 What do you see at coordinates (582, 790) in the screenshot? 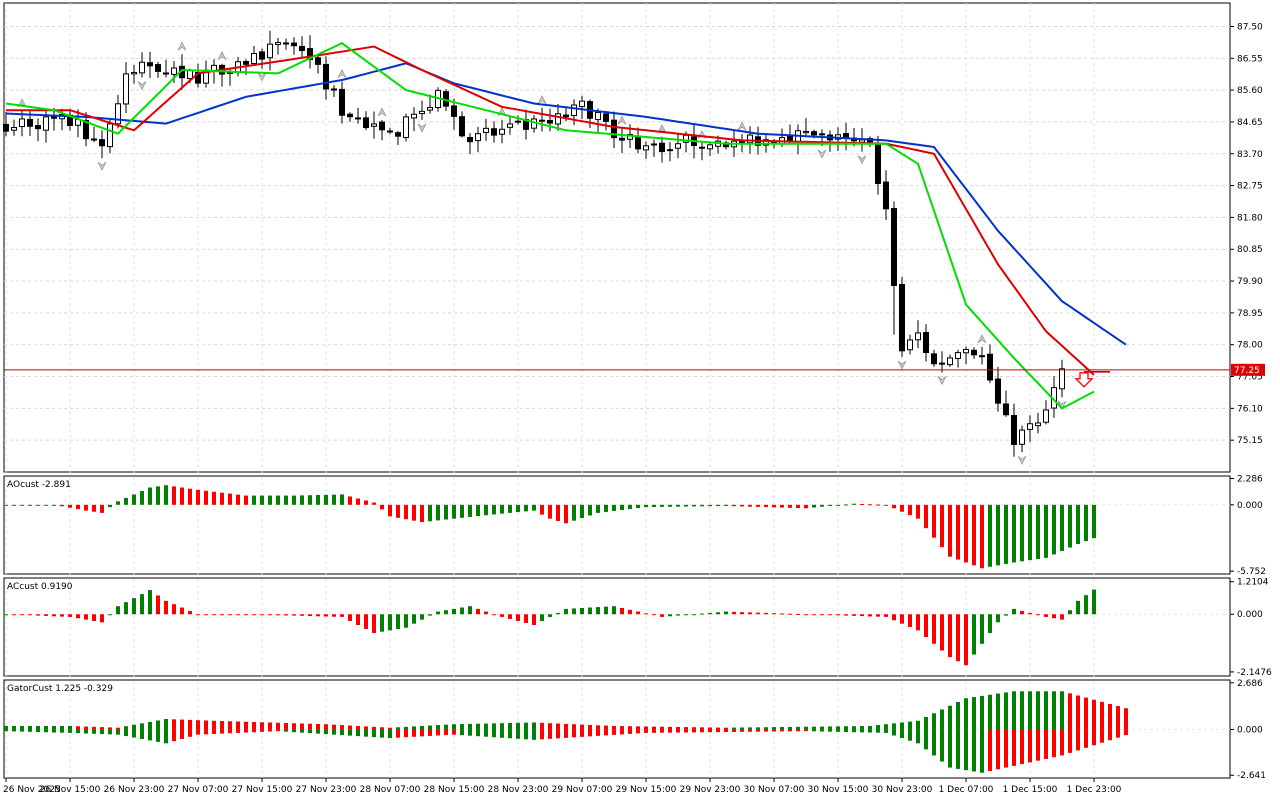
I see `x-tick-label: 29 Nov 07:00` at bounding box center [582, 790].